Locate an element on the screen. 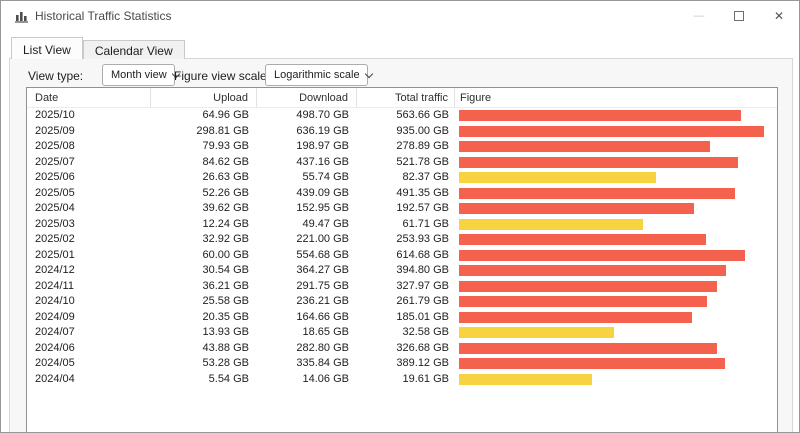  table-row: 2025/05 52.26 GB 439.09 GB 491.35 GB is located at coordinates (402, 194).